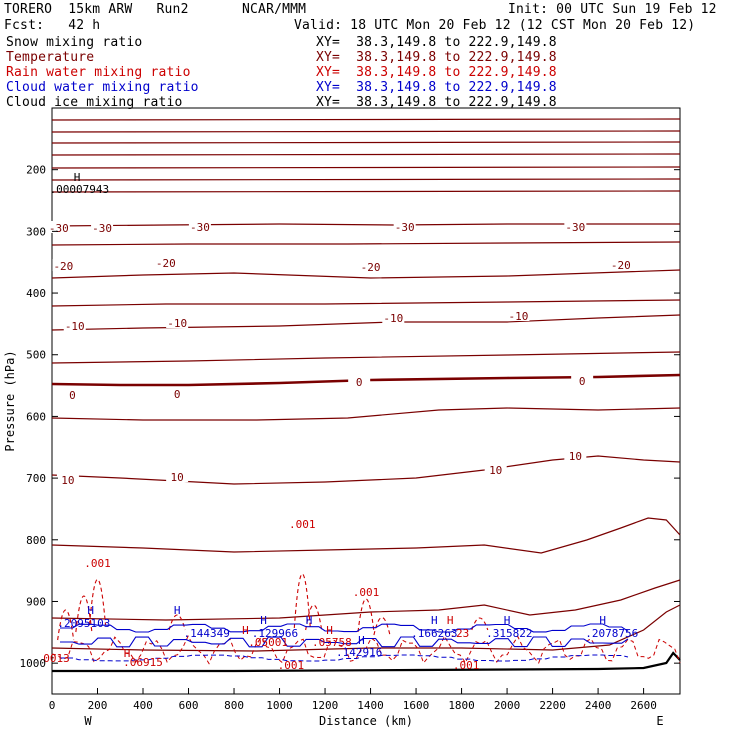 The width and height of the screenshot is (740, 740). What do you see at coordinates (434, 633) in the screenshot?
I see `cloud-water-label: .166263` at bounding box center [434, 633].